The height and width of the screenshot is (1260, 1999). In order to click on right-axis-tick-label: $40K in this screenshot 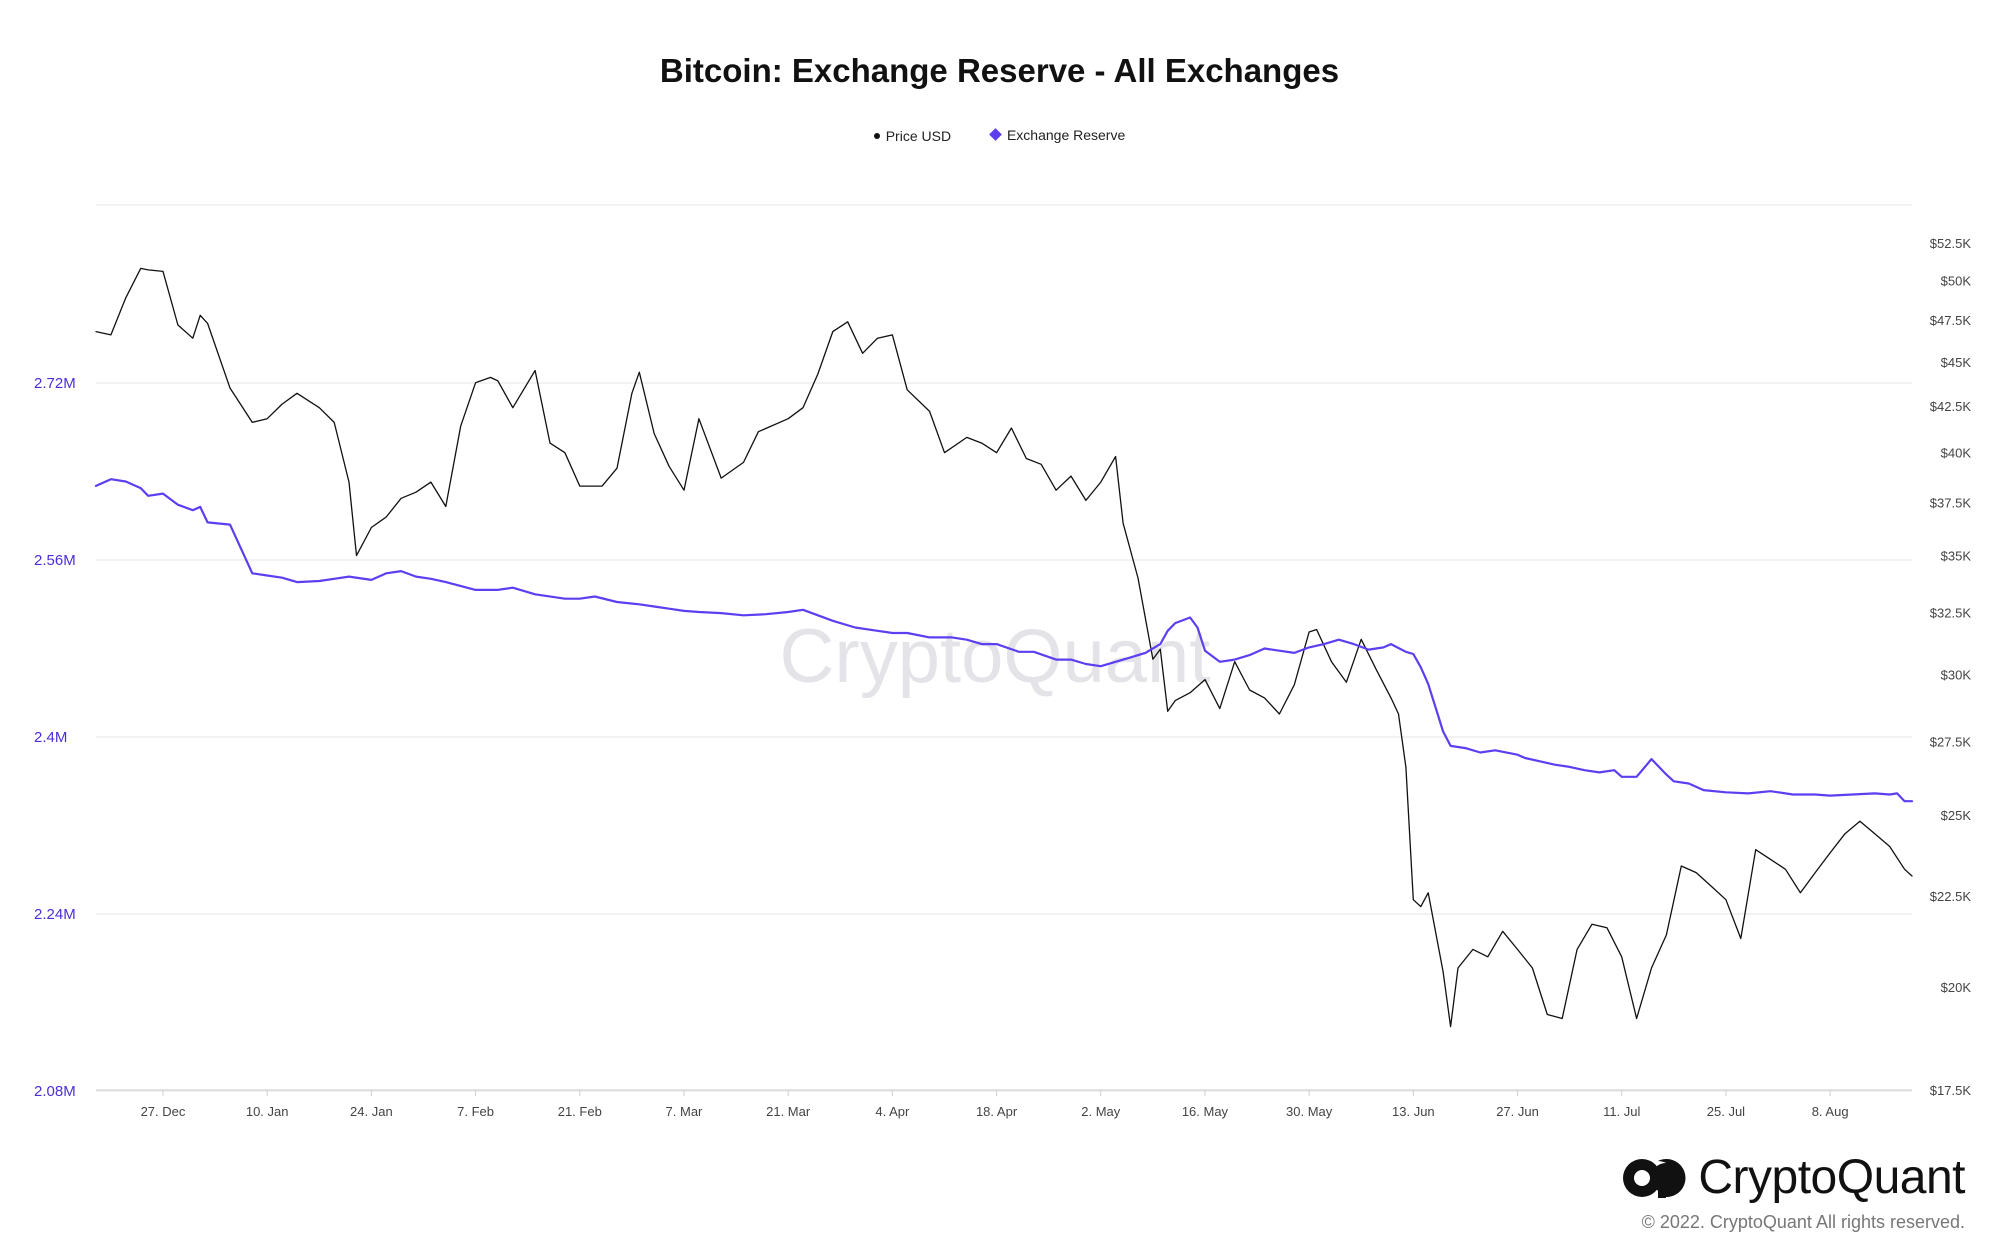, I will do `click(1956, 453)`.